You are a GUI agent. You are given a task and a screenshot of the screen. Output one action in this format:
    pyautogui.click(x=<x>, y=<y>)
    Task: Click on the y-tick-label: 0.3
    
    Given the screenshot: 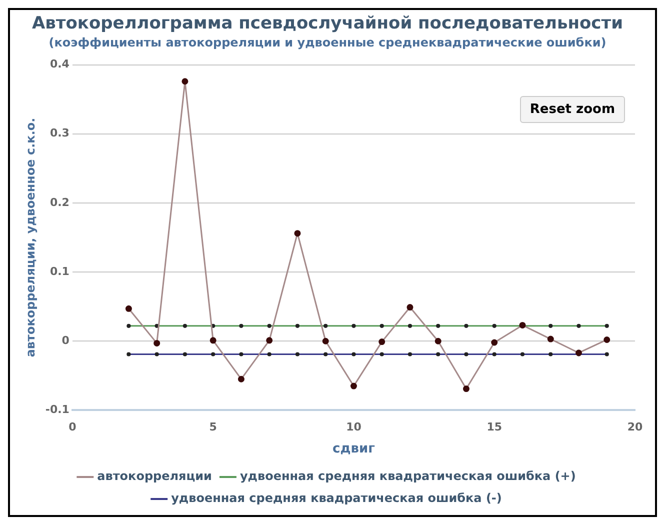 What is the action you would take?
    pyautogui.click(x=60, y=133)
    